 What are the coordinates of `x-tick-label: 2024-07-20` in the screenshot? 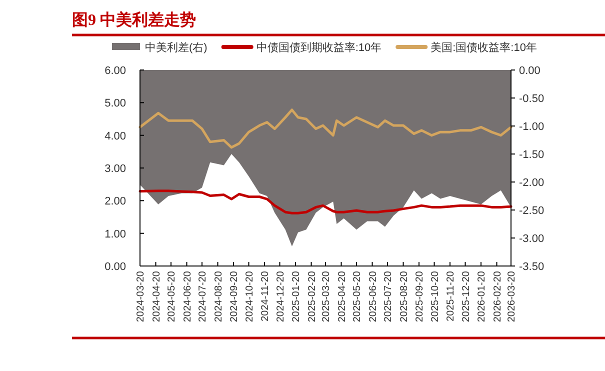 It's located at (203, 296).